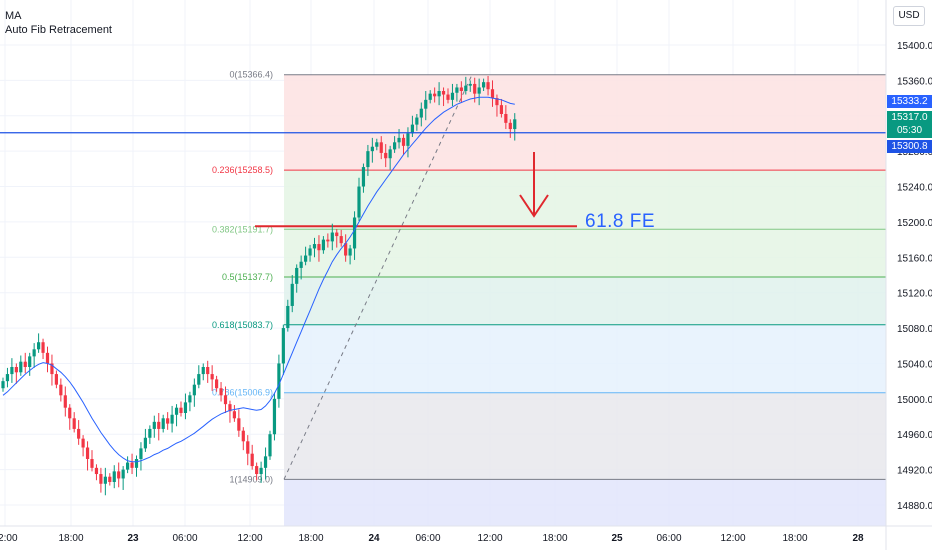  What do you see at coordinates (58, 30) in the screenshot?
I see `legend-auto-fib: Auto Fib Retracement` at bounding box center [58, 30].